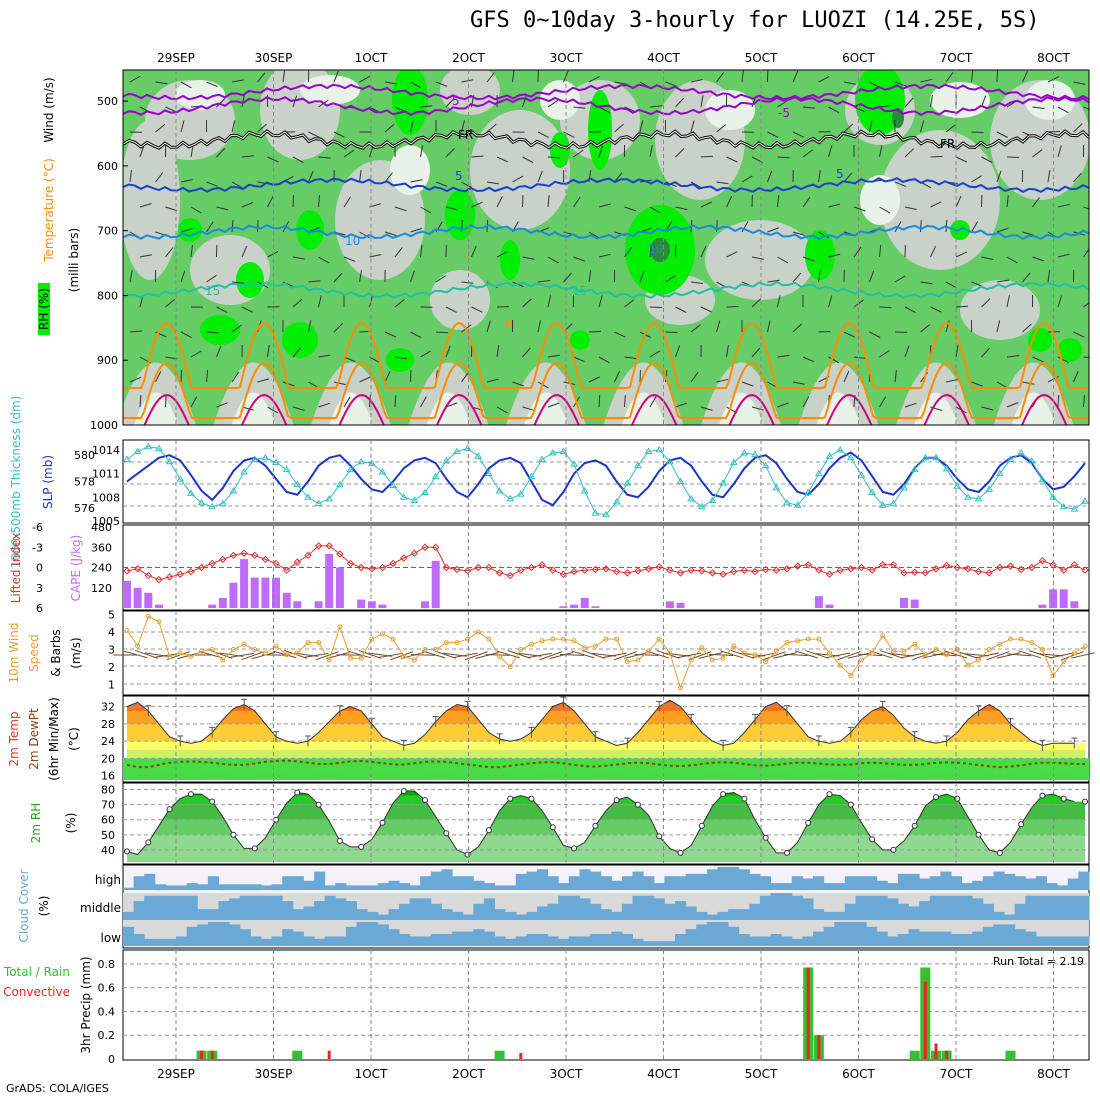 Image resolution: width=1100 pixels, height=1100 pixels. Describe the element at coordinates (858, 58) in the screenshot. I see `date-label-top: 6OCT` at that location.